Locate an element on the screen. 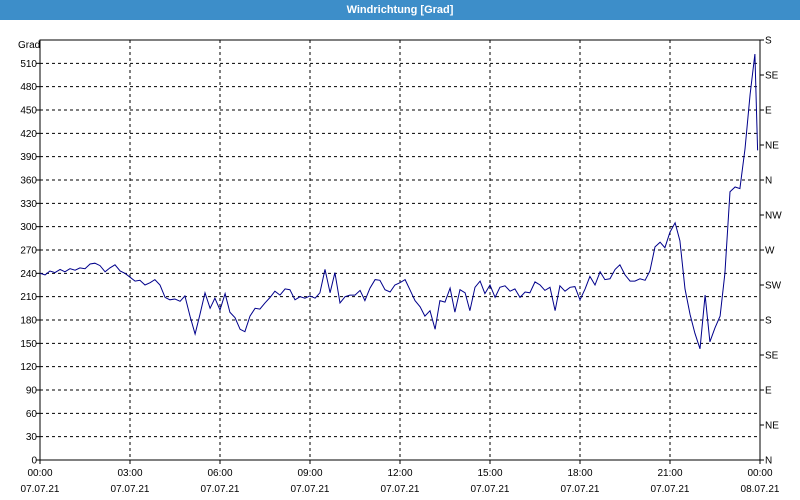  x-tick-time: 12:00 is located at coordinates (399, 473).